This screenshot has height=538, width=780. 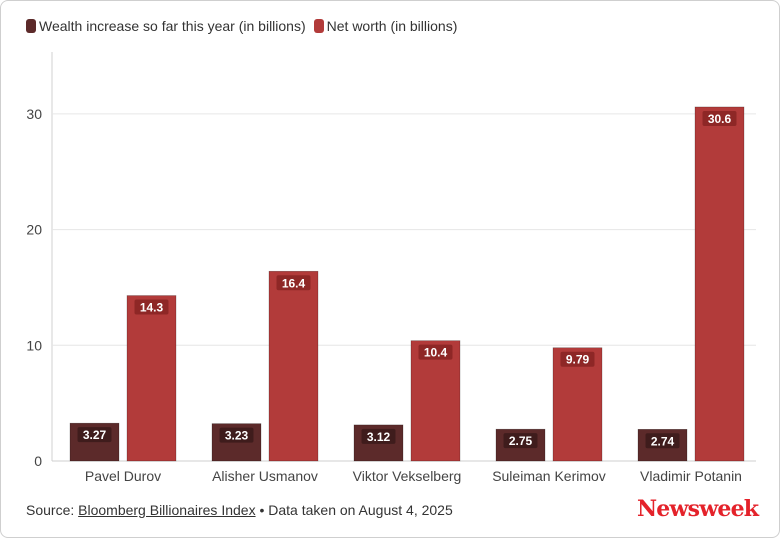 I want to click on legend-swatch-wealth-increase, so click(x=31, y=26).